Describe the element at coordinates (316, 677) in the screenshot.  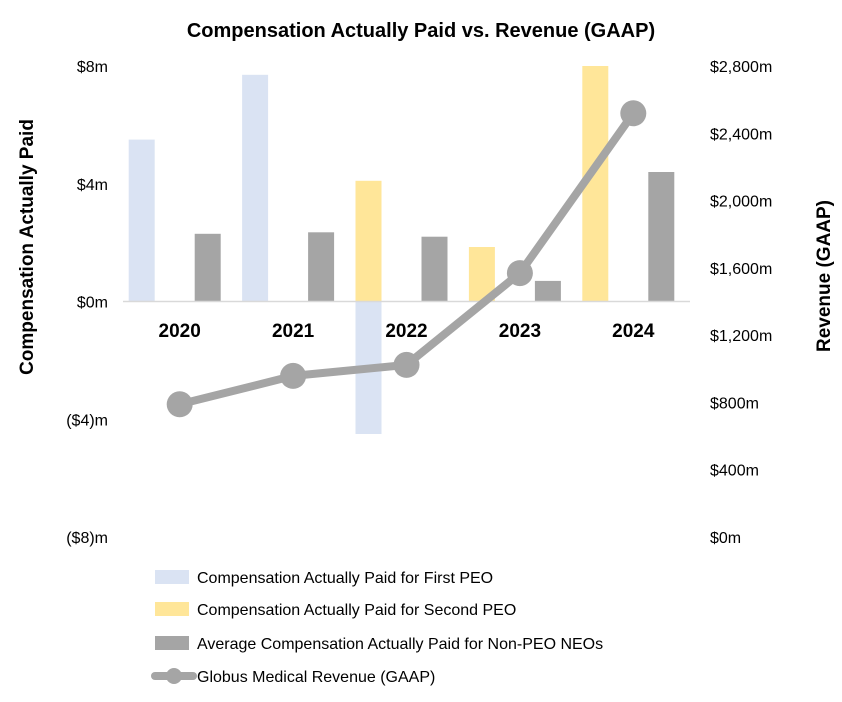
I see `legend-label-3: Globus Medical Revenue (GAAP)` at that location.